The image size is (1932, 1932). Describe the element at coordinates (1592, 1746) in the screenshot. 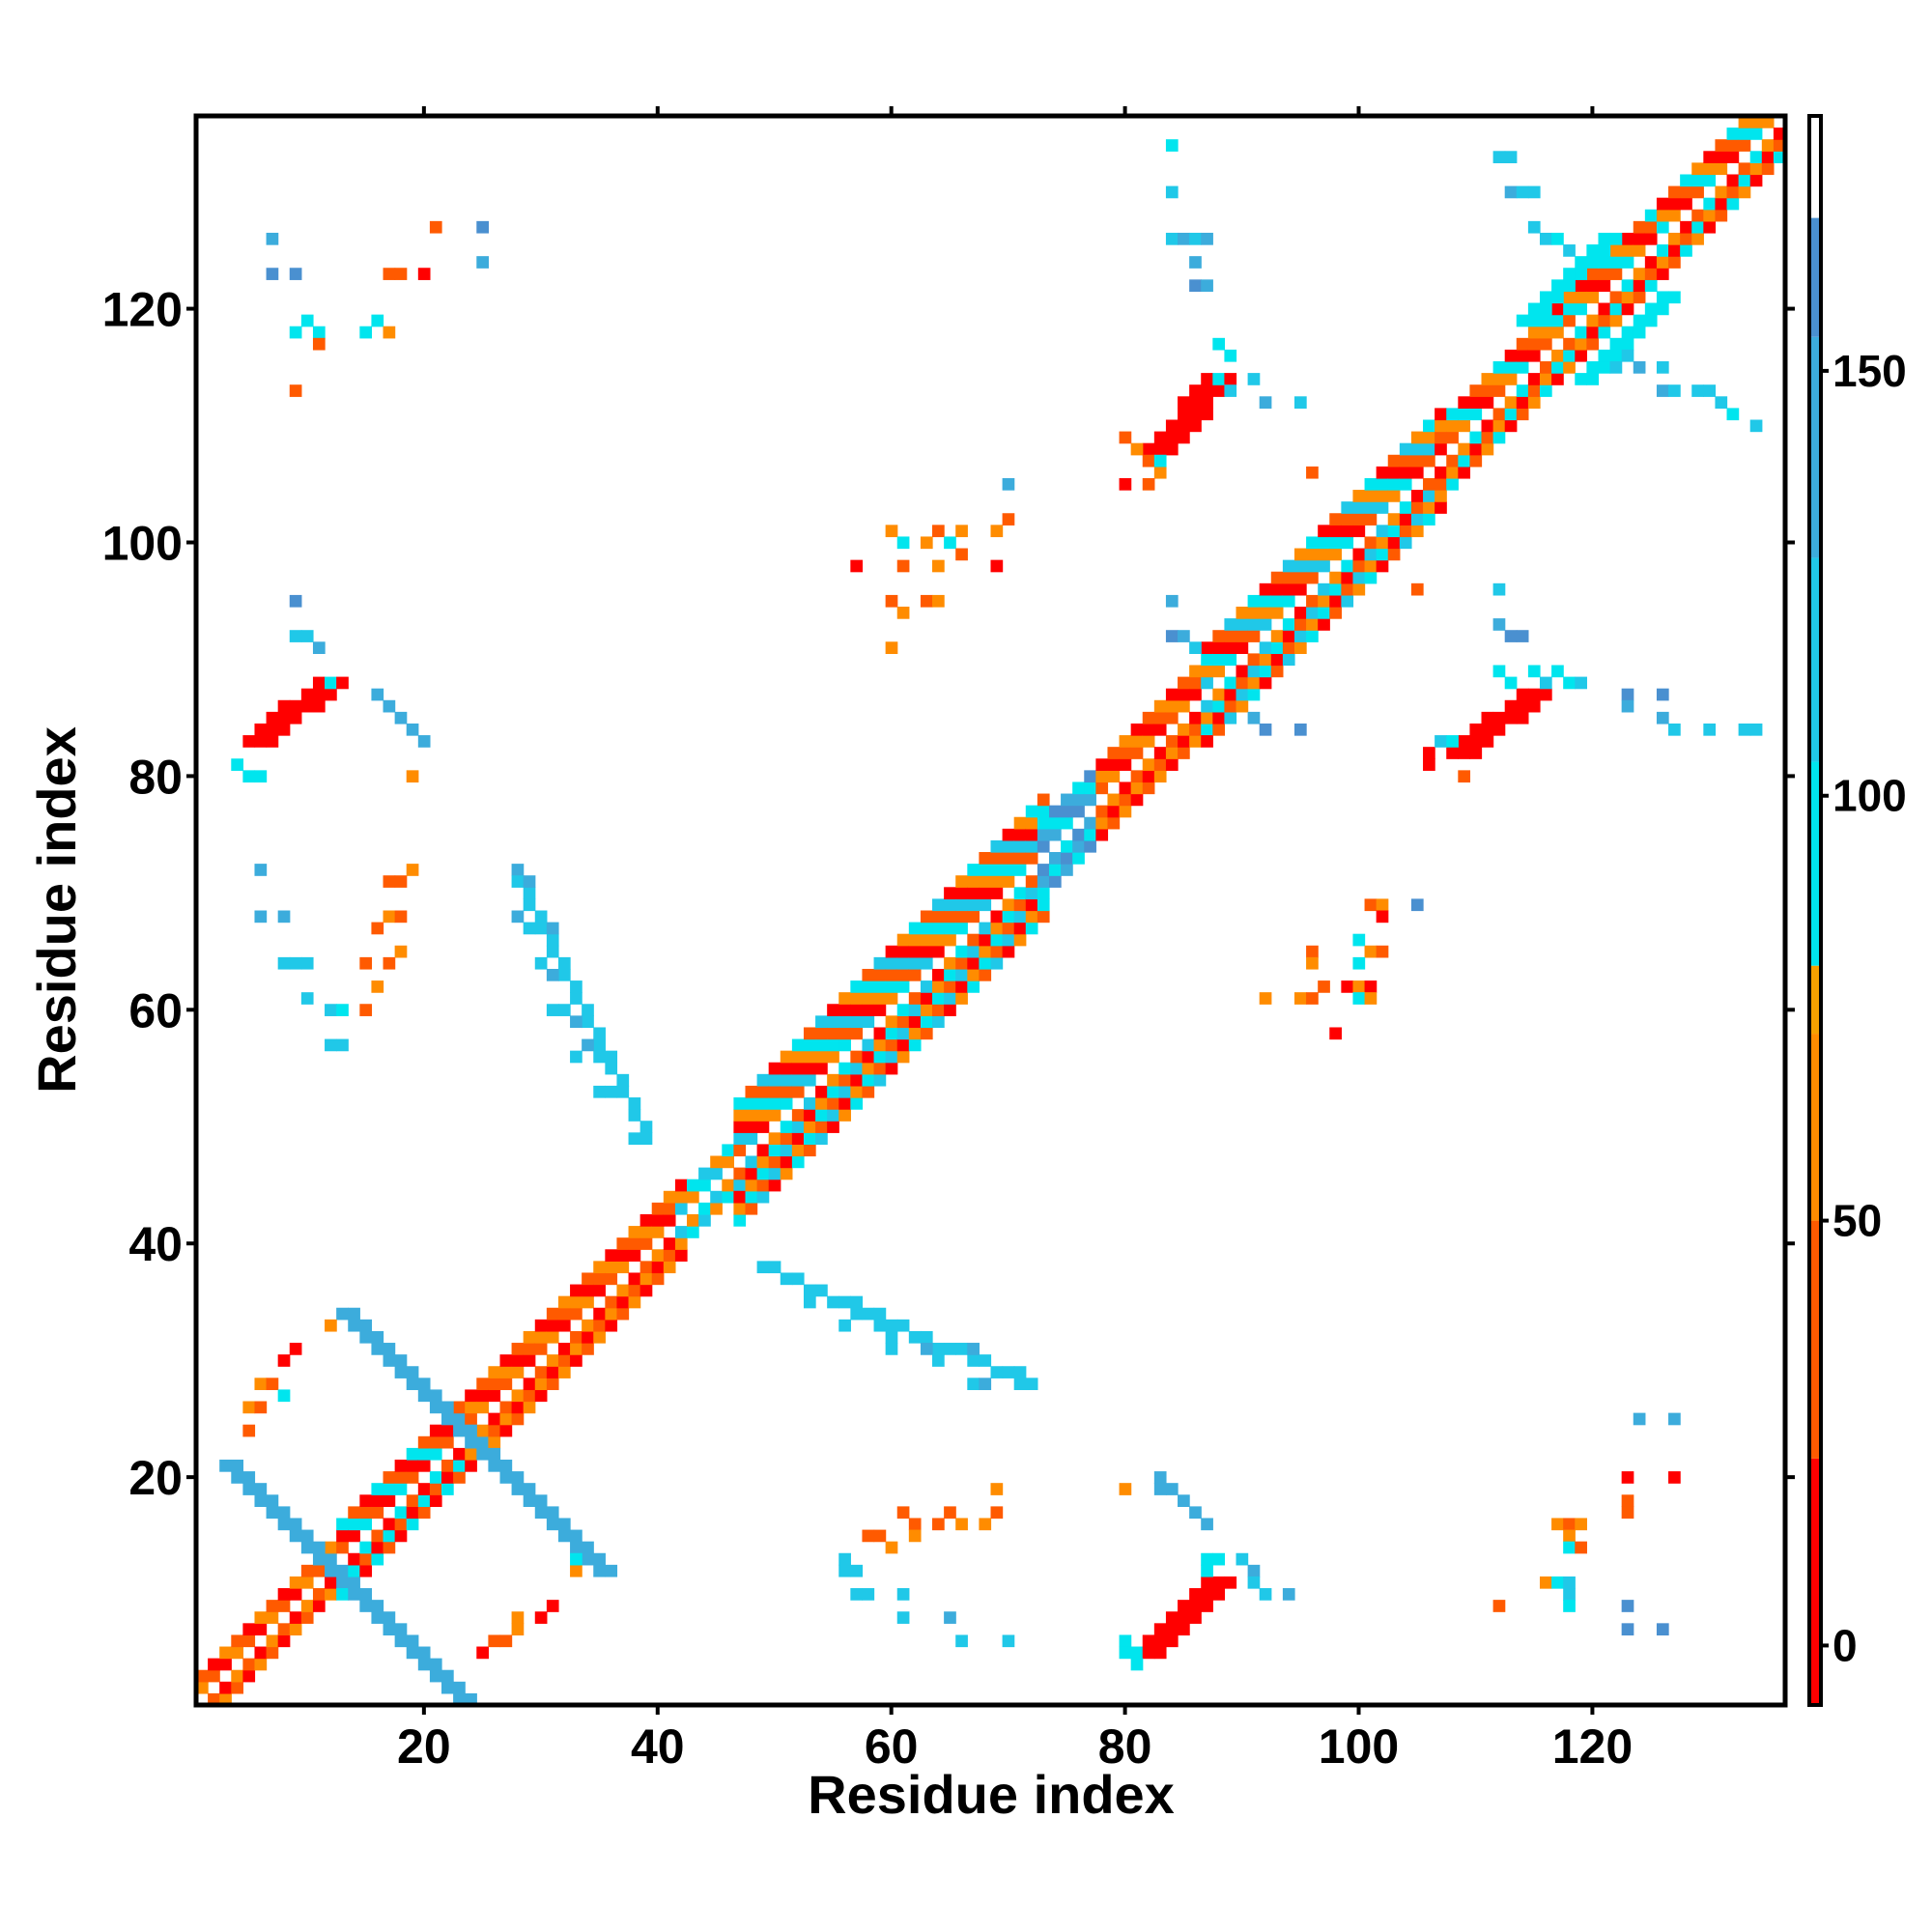

I see `x-tick-label: 120` at that location.